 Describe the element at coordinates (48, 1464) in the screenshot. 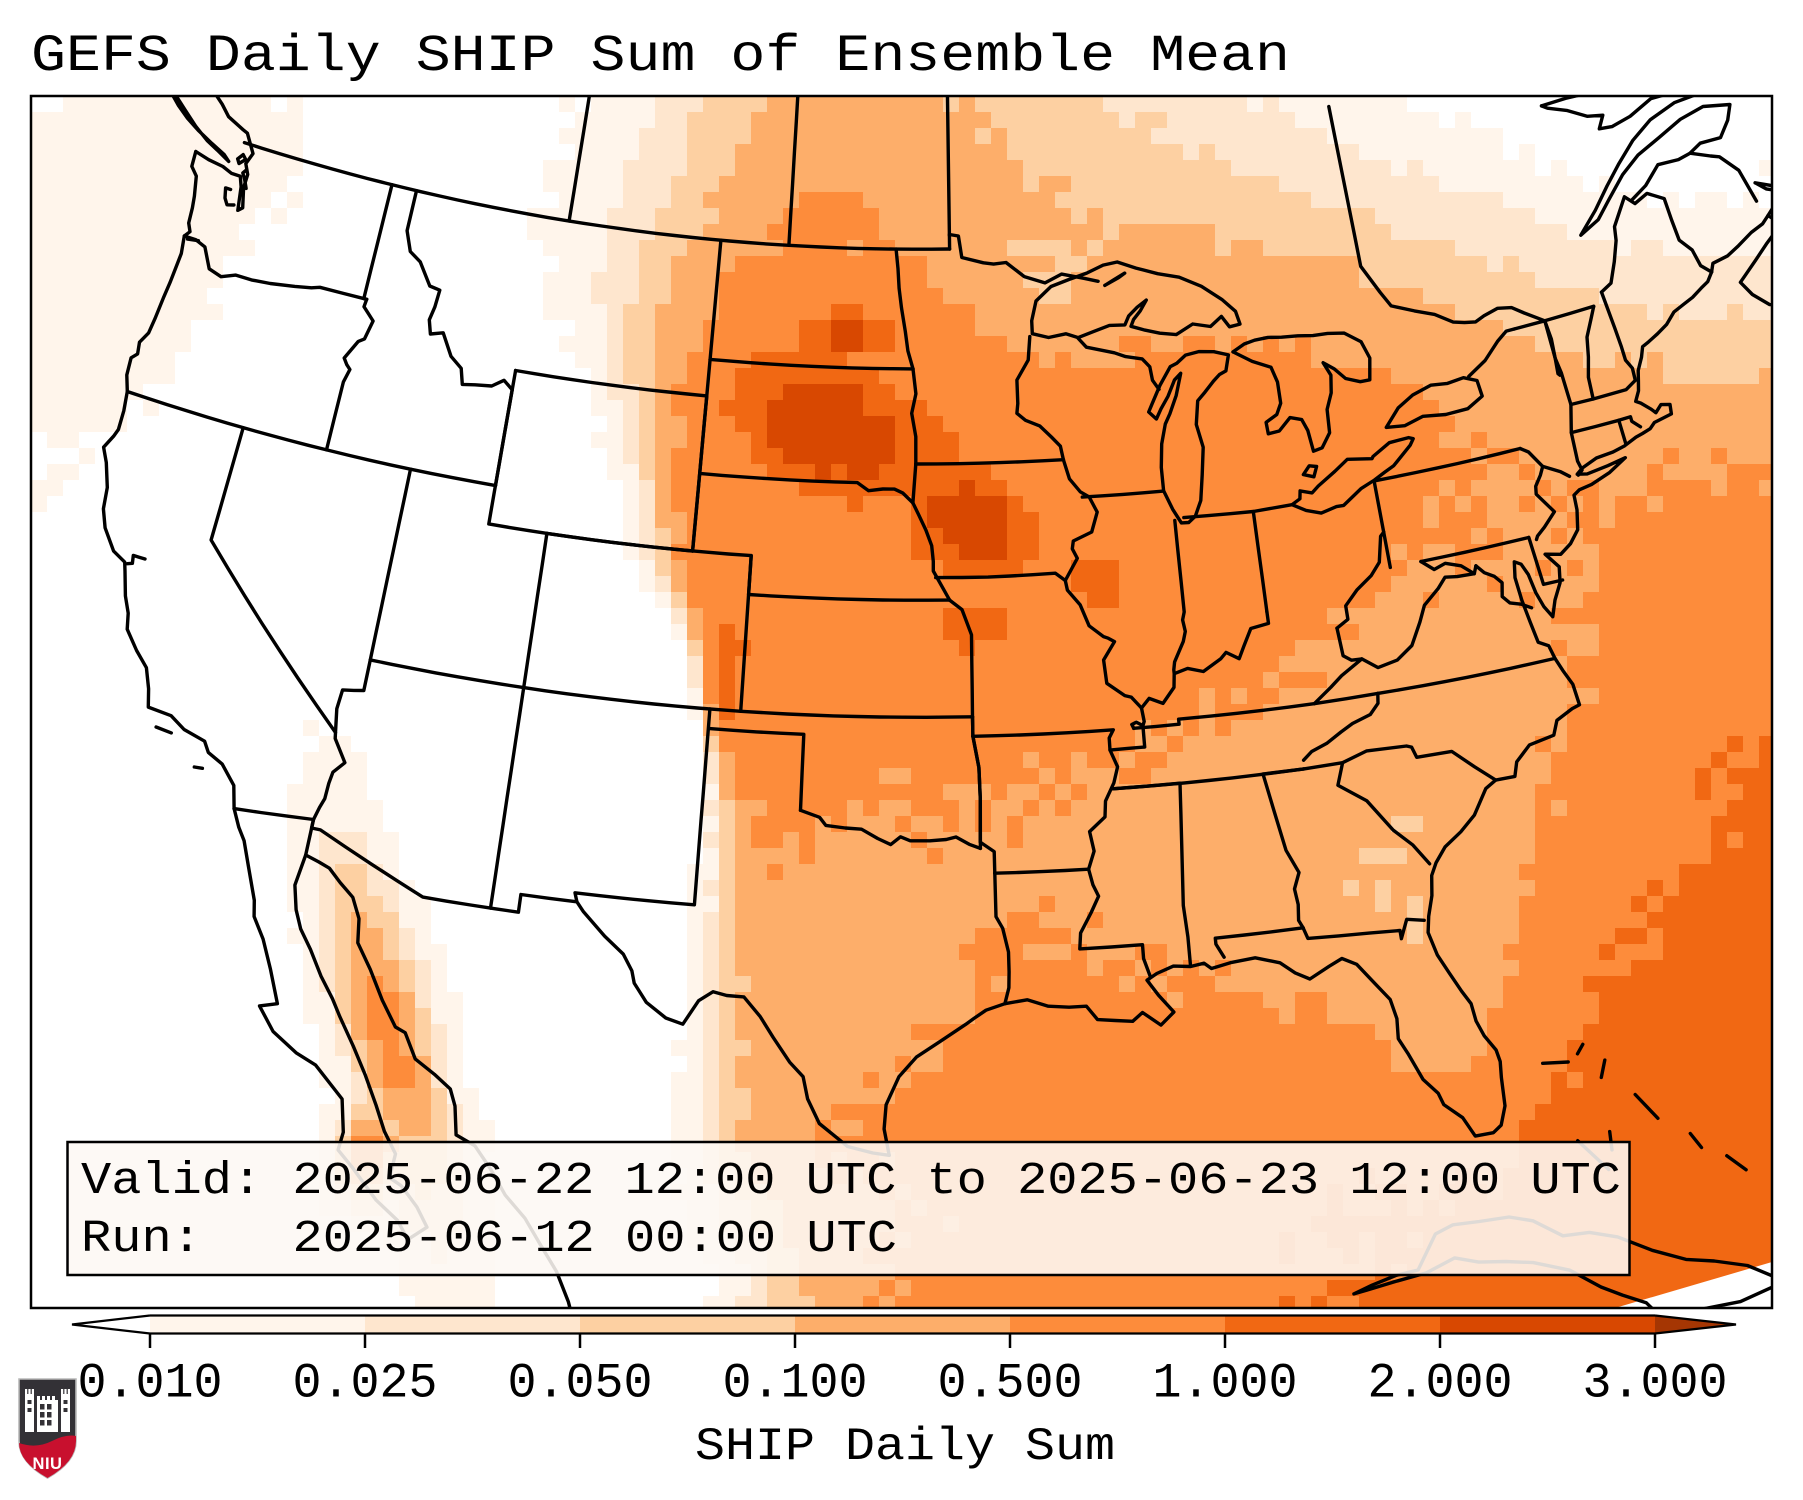

I see `svg-text: NIU` at that location.